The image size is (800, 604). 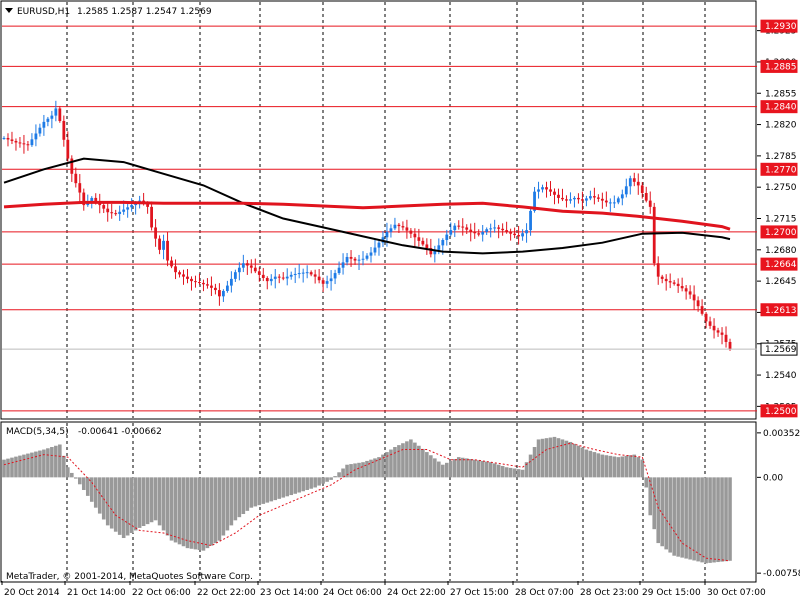 I want to click on price-tag-label: 1.2700, so click(x=781, y=233).